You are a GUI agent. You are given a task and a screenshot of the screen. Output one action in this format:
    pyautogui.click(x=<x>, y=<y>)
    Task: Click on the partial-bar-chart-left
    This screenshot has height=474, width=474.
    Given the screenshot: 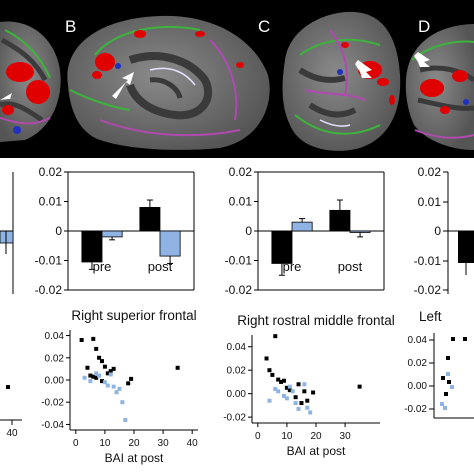 What is the action you would take?
    pyautogui.click(x=7, y=233)
    